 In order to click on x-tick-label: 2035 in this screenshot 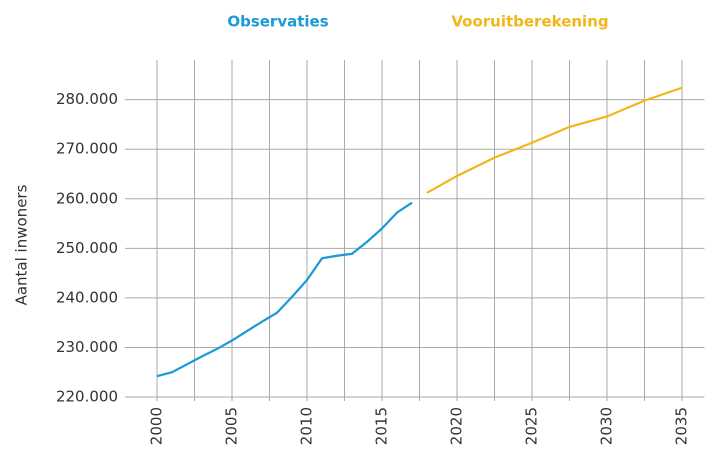, I will do `click(682, 426)`.